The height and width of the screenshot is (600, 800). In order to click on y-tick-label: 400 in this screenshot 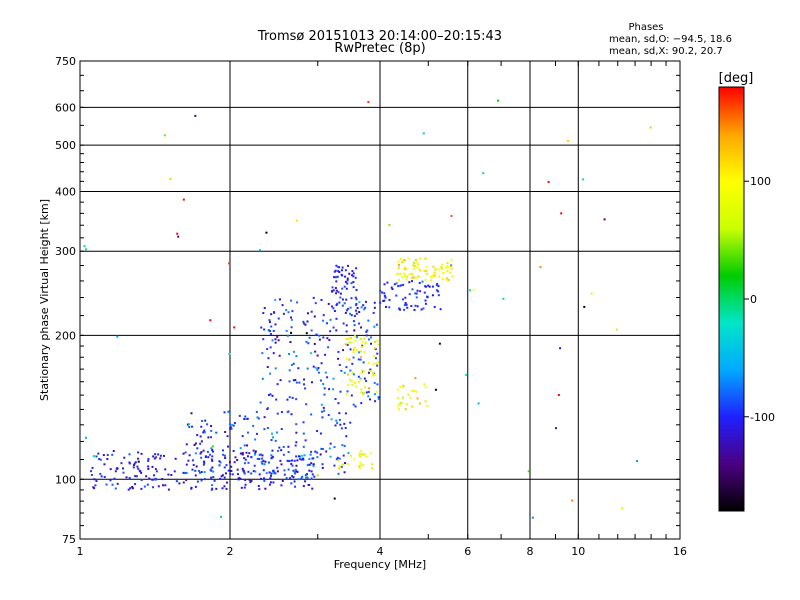, I will do `click(65, 191)`.